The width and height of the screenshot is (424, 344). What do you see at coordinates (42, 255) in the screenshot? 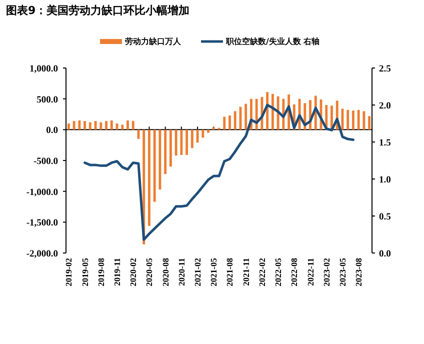
I see `y-tick-label: -2,000.0` at bounding box center [42, 255].